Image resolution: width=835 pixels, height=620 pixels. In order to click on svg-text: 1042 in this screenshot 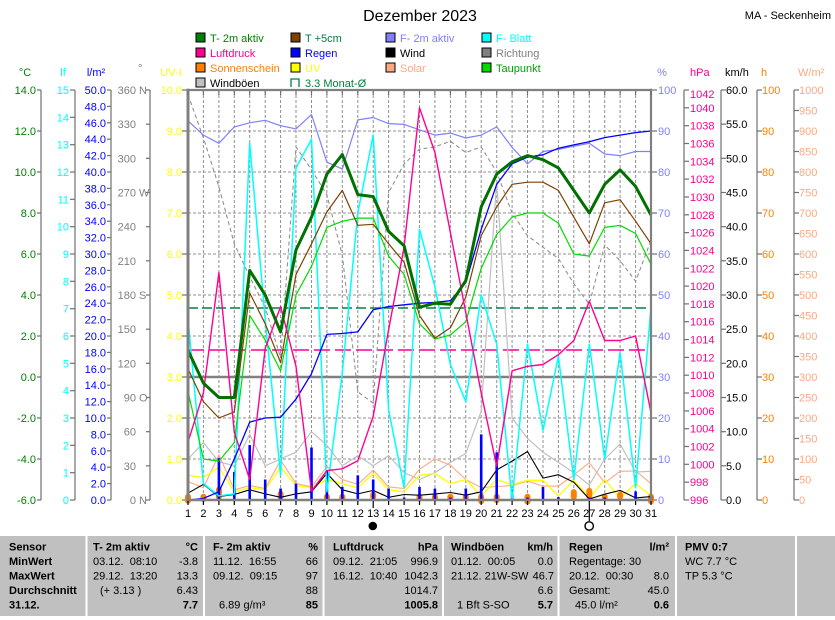, I will do `click(702, 95)`.